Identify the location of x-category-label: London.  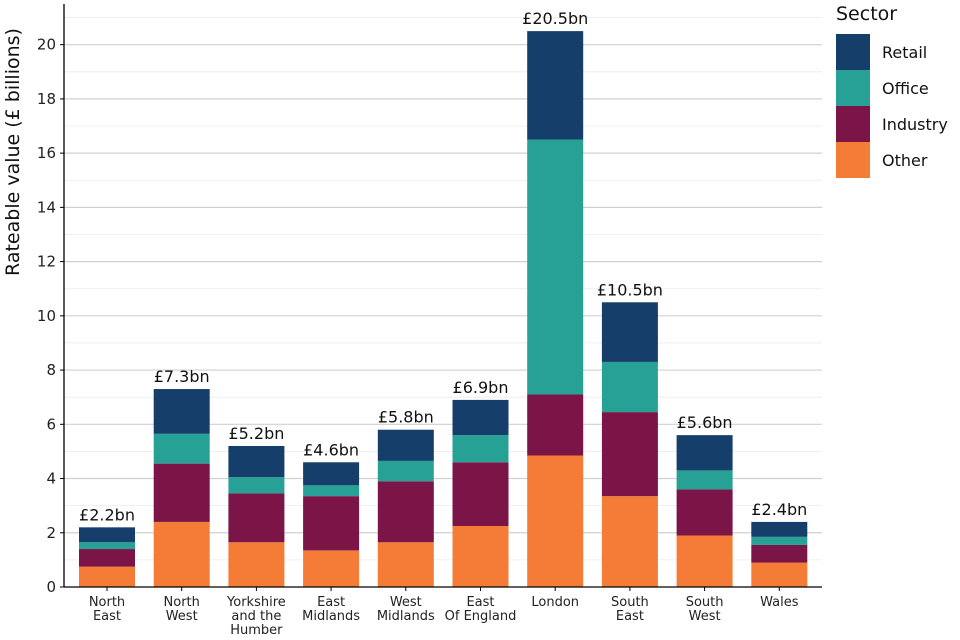
(555, 602).